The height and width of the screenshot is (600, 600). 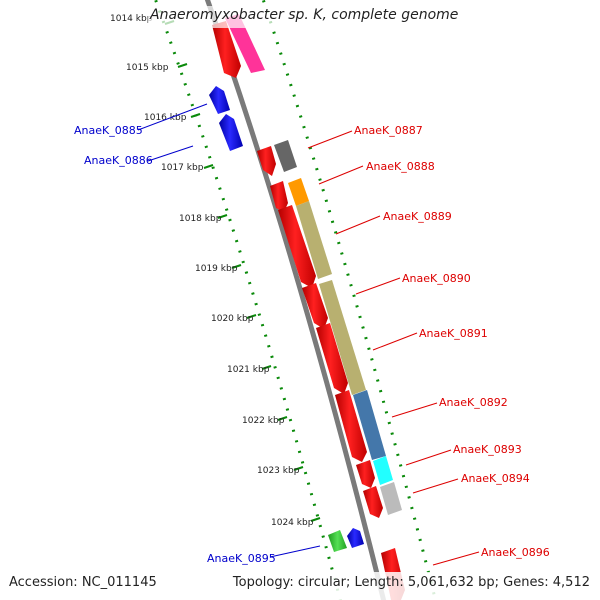 I want to click on gene-label: AnaeK_0894, so click(x=495, y=478).